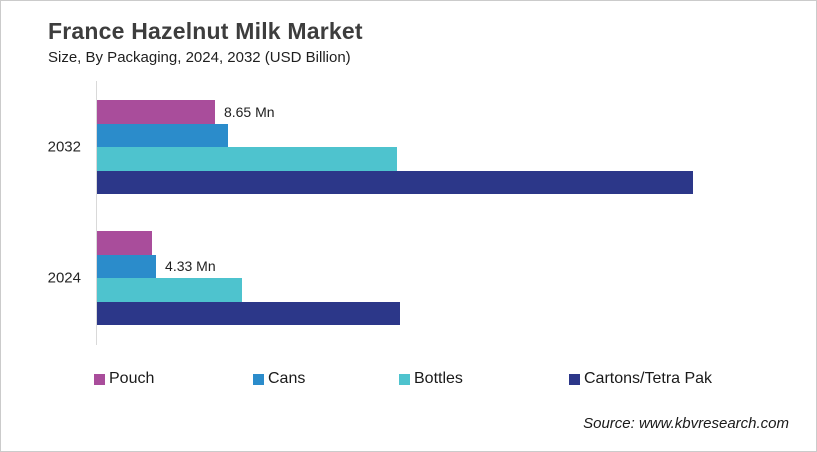 The height and width of the screenshot is (452, 817). I want to click on legend-item-cans: Cans, so click(279, 379).